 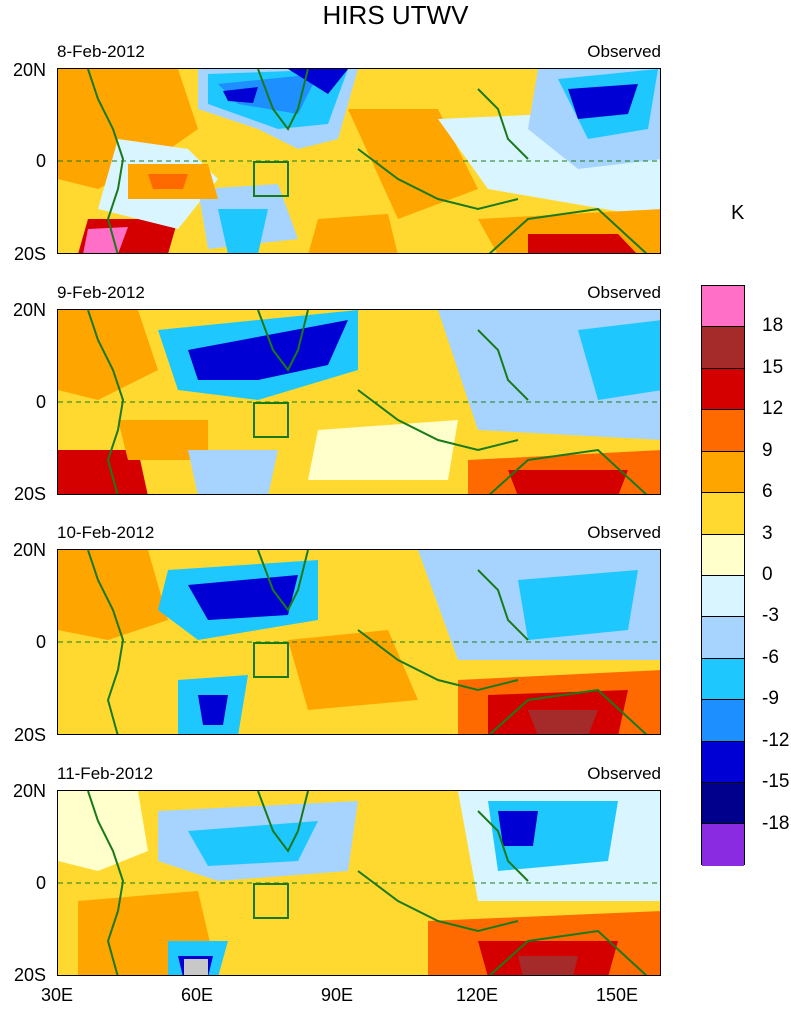 What do you see at coordinates (101, 51) in the screenshot?
I see `panel-1-date: 8-Feb-2012` at bounding box center [101, 51].